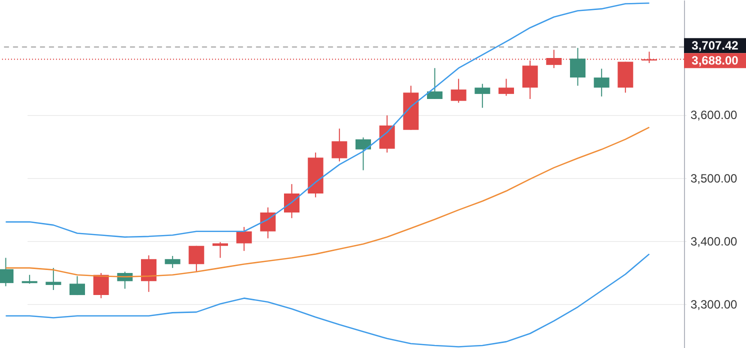  What do you see at coordinates (715, 61) in the screenshot?
I see `ref-line-label: 3,688.00` at bounding box center [715, 61].